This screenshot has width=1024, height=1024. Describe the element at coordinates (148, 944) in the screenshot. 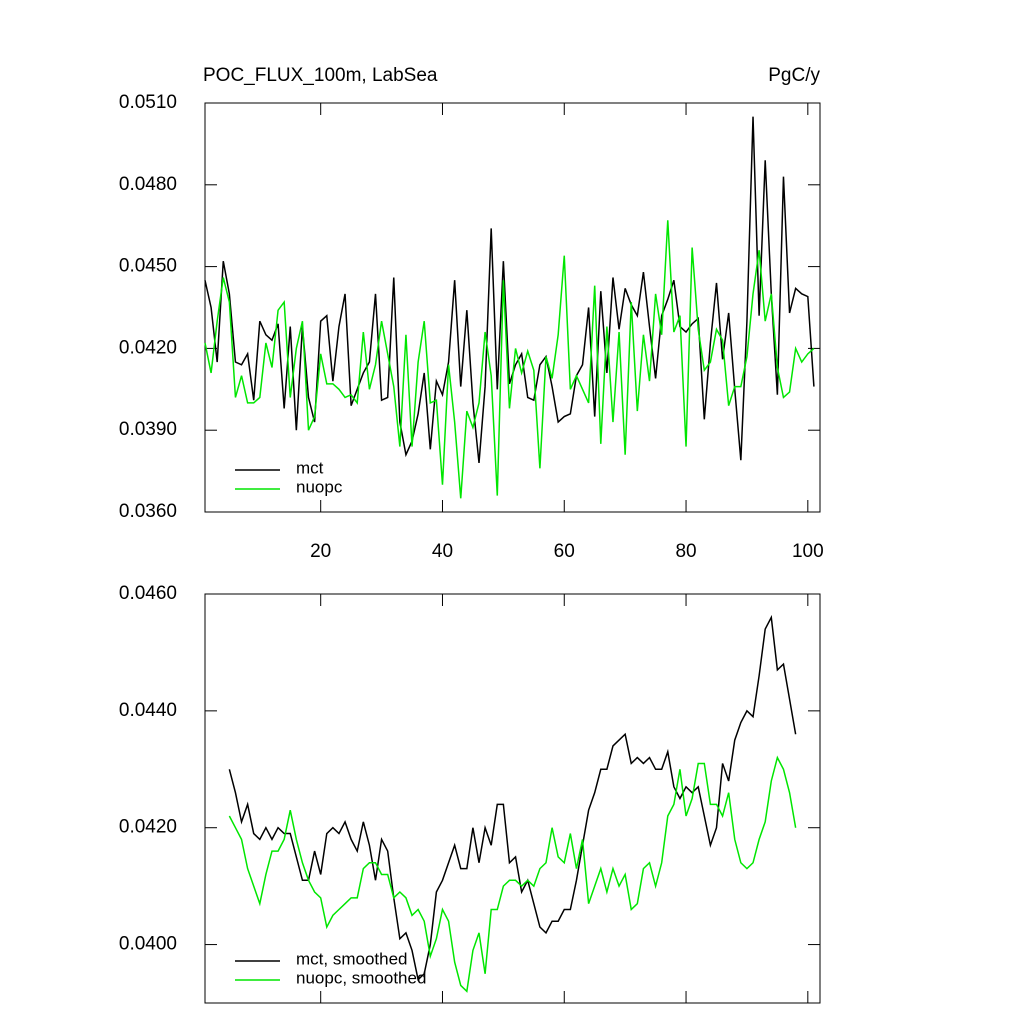

I see `y-tick-label: 0.0400` at that location.